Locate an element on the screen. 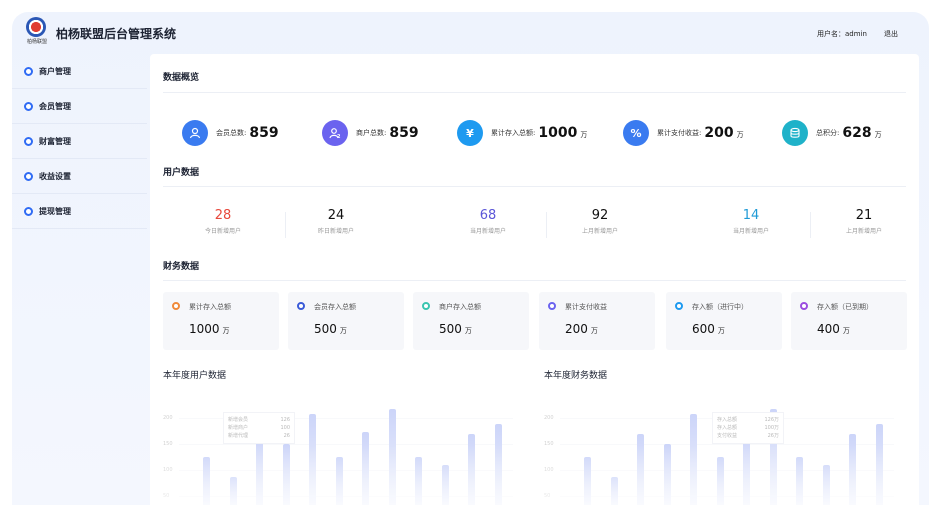 Image resolution: width=931 pixels, height=505 pixels. finance-card: 会员存入总额 500 万 is located at coordinates (346, 321).